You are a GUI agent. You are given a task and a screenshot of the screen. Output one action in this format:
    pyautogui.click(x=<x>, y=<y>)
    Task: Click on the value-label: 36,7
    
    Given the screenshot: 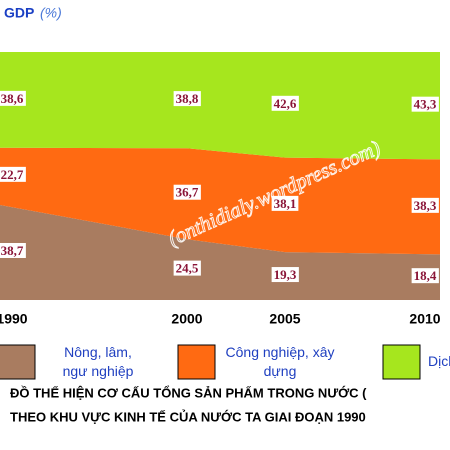 What is the action you would take?
    pyautogui.click(x=187, y=192)
    